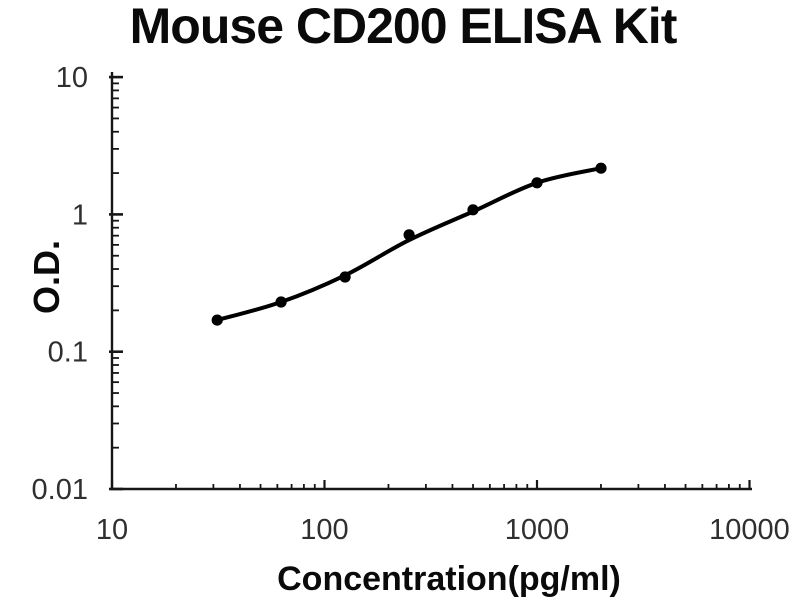 The width and height of the screenshot is (800, 600). What do you see at coordinates (80, 215) in the screenshot?
I see `y-tick-label: 1` at bounding box center [80, 215].